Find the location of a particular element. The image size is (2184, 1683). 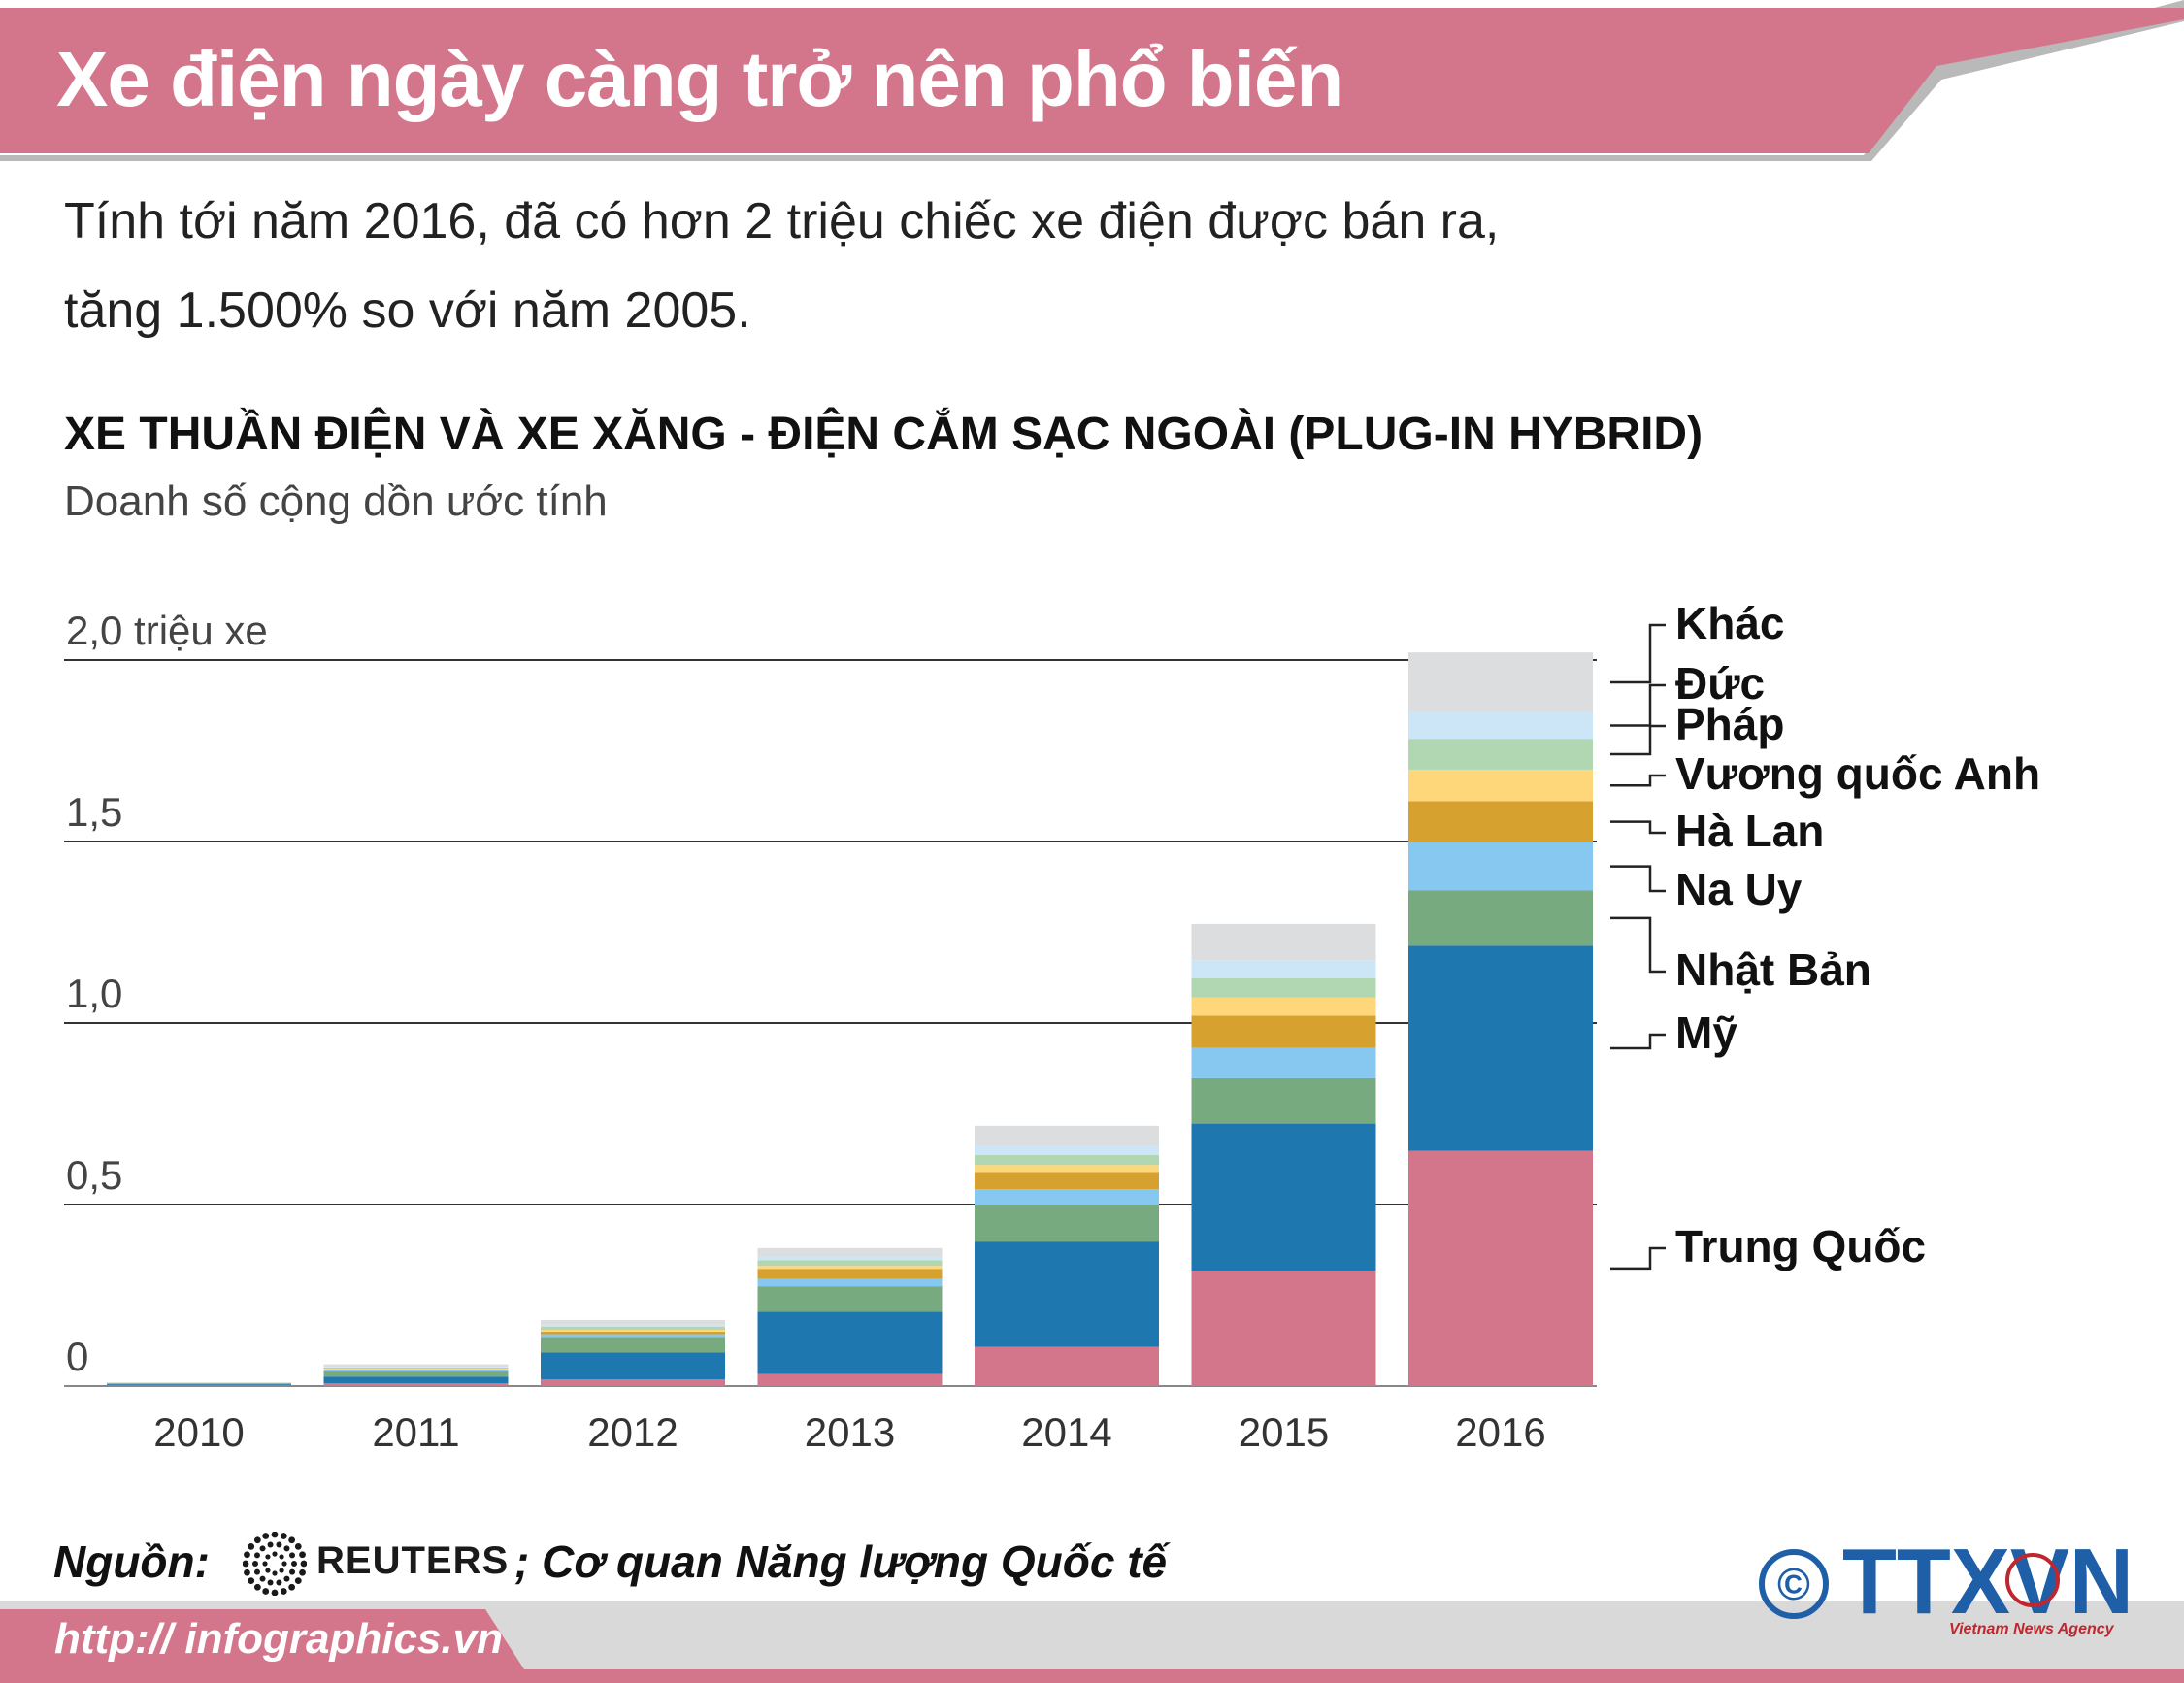

reuters-logo-icon is located at coordinates (275, 1564).